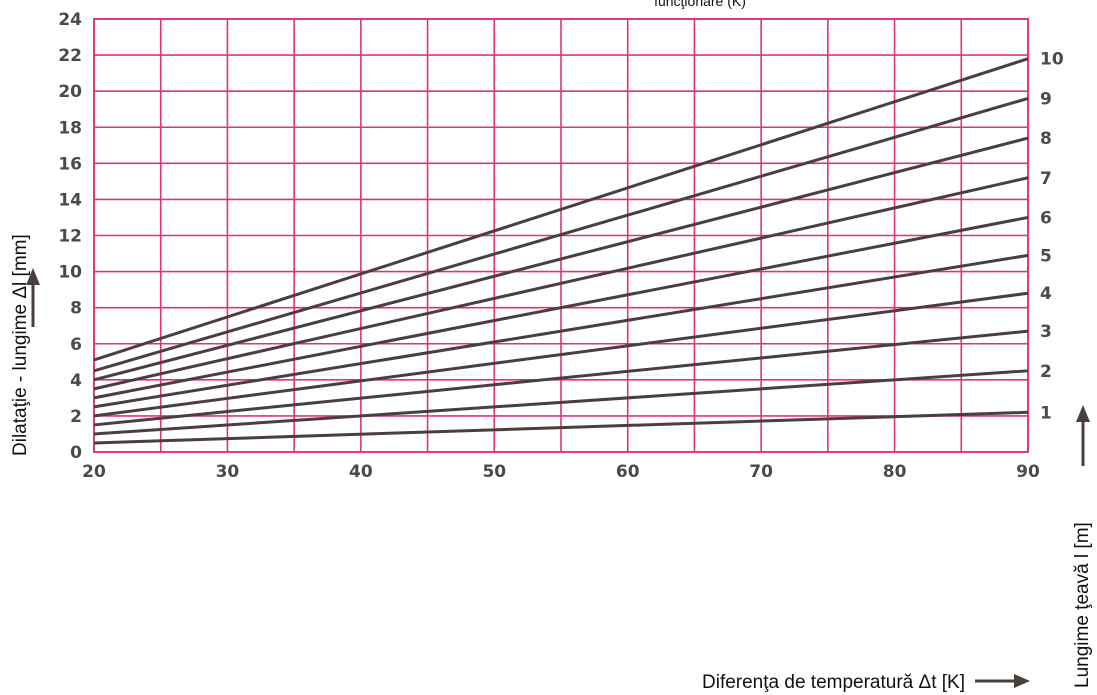 The height and width of the screenshot is (695, 1097). What do you see at coordinates (1052, 60) in the screenshot?
I see `series-label-10: 10` at bounding box center [1052, 60].